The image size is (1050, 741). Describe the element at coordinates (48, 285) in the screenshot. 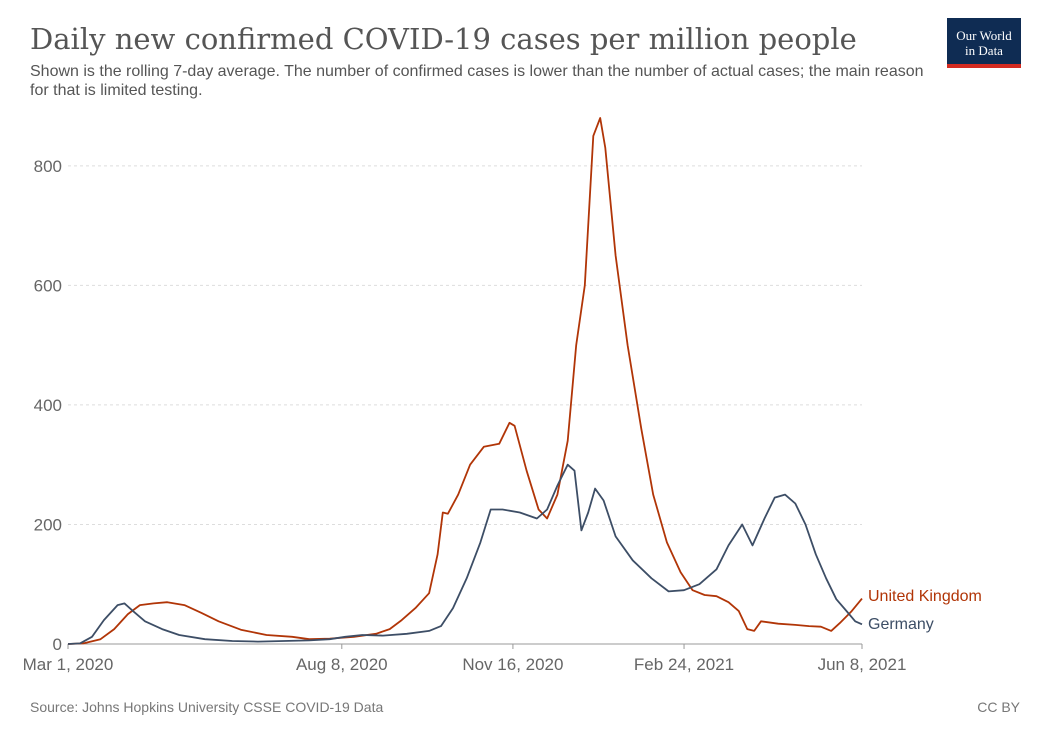

I see `y-tick-label: 600` at that location.